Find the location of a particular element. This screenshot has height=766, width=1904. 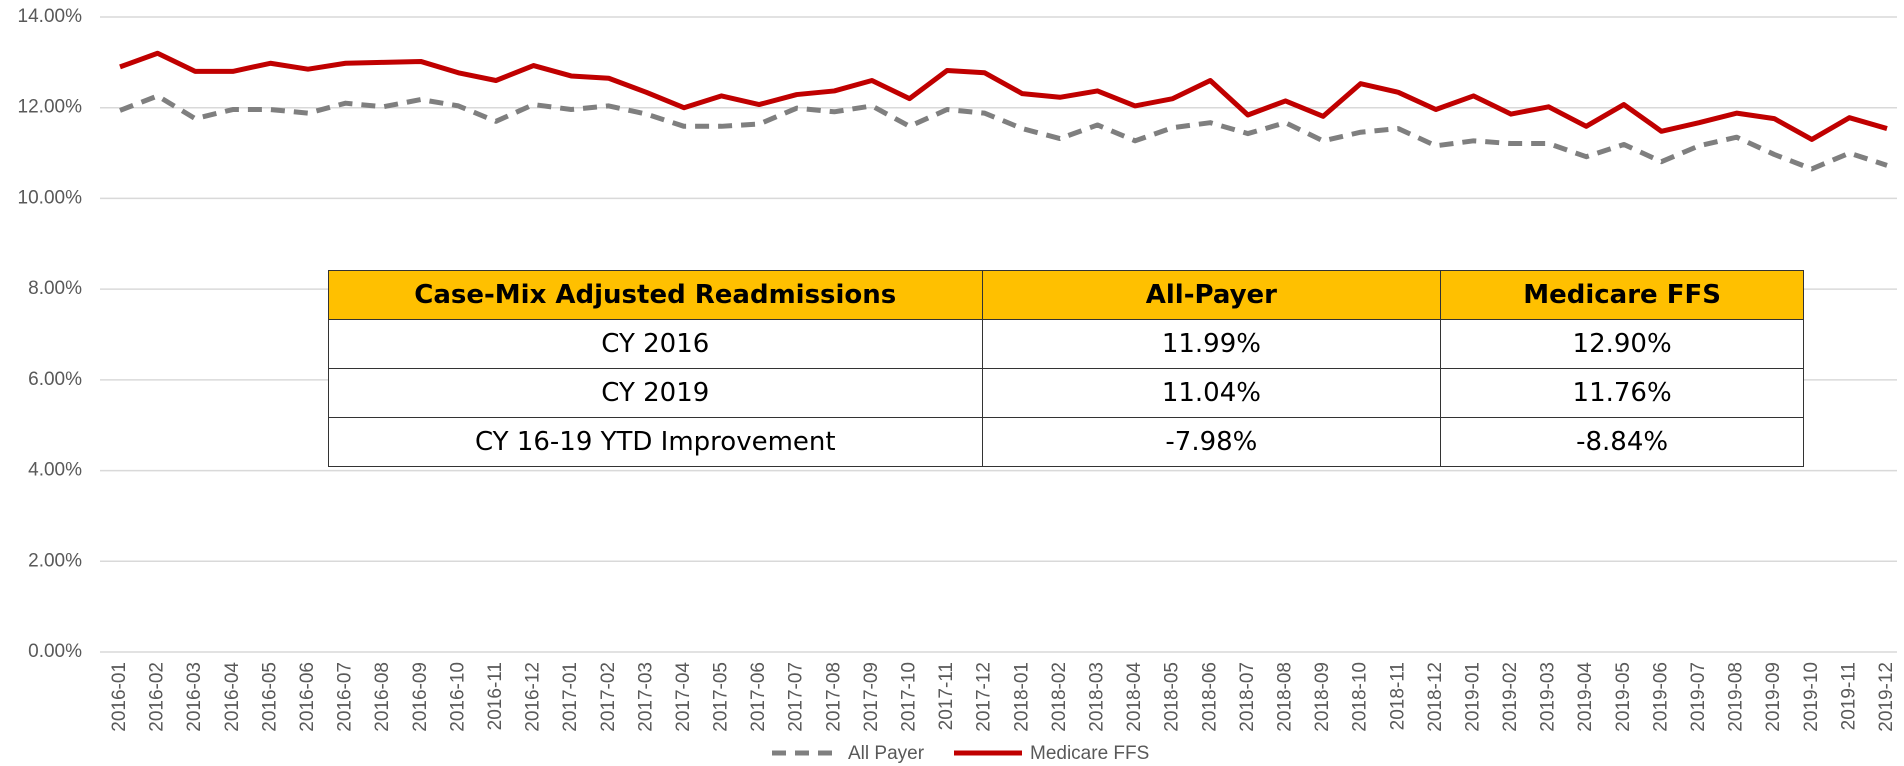

cell: -7.98% is located at coordinates (1211, 442).